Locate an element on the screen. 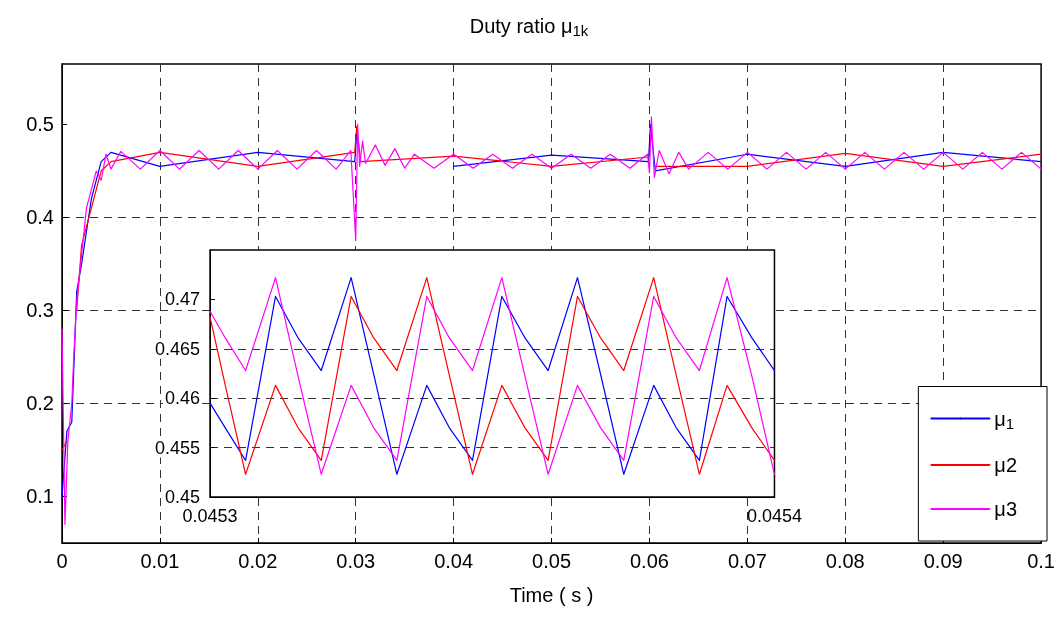 This screenshot has width=1058, height=628. x-tick-label: 0 is located at coordinates (62, 561).